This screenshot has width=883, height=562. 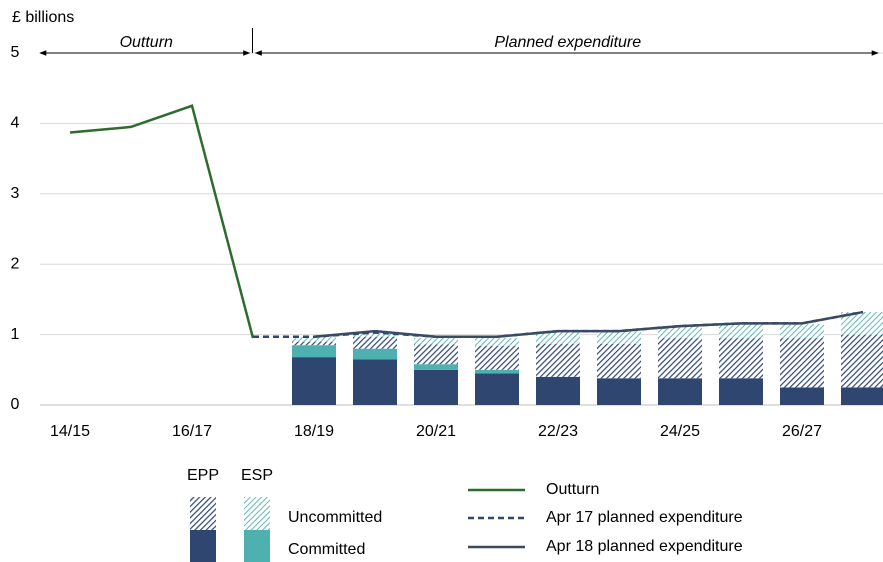 What do you see at coordinates (644, 546) in the screenshot?
I see `legend-label: Apr 18 planned expenditure` at bounding box center [644, 546].